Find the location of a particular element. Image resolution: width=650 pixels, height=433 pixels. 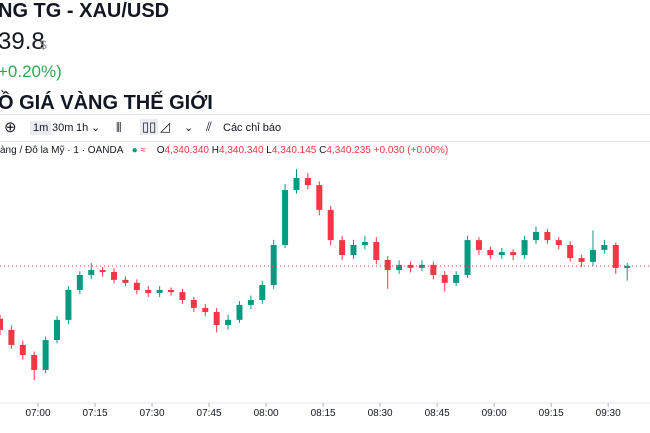

interval: 1h is located at coordinates (82, 128).